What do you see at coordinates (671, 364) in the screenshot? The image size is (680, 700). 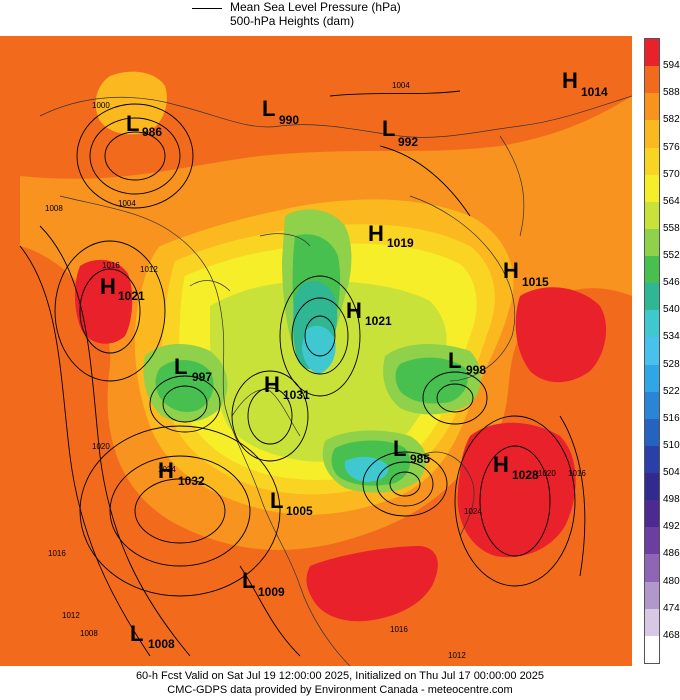 I see `color-scale-label: 528` at bounding box center [671, 364].